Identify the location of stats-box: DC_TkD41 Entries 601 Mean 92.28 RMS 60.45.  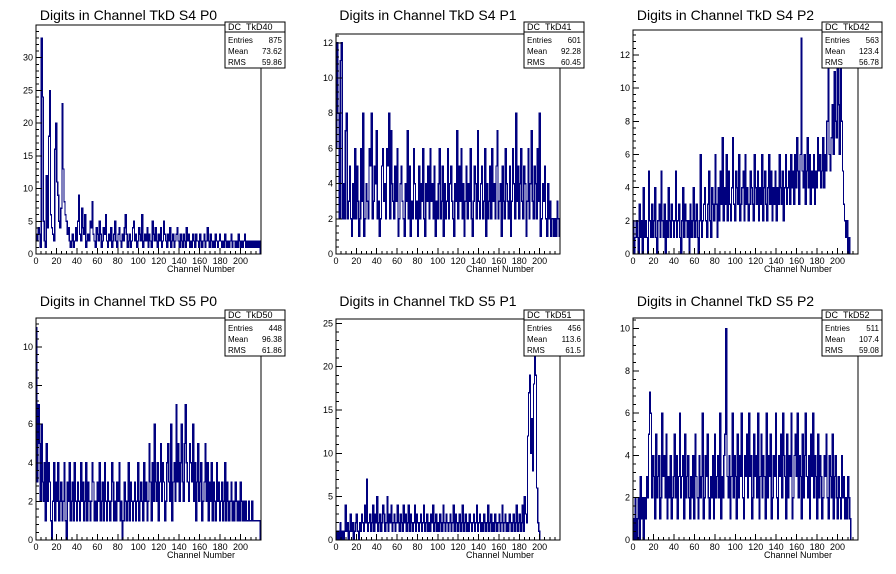
(554, 45).